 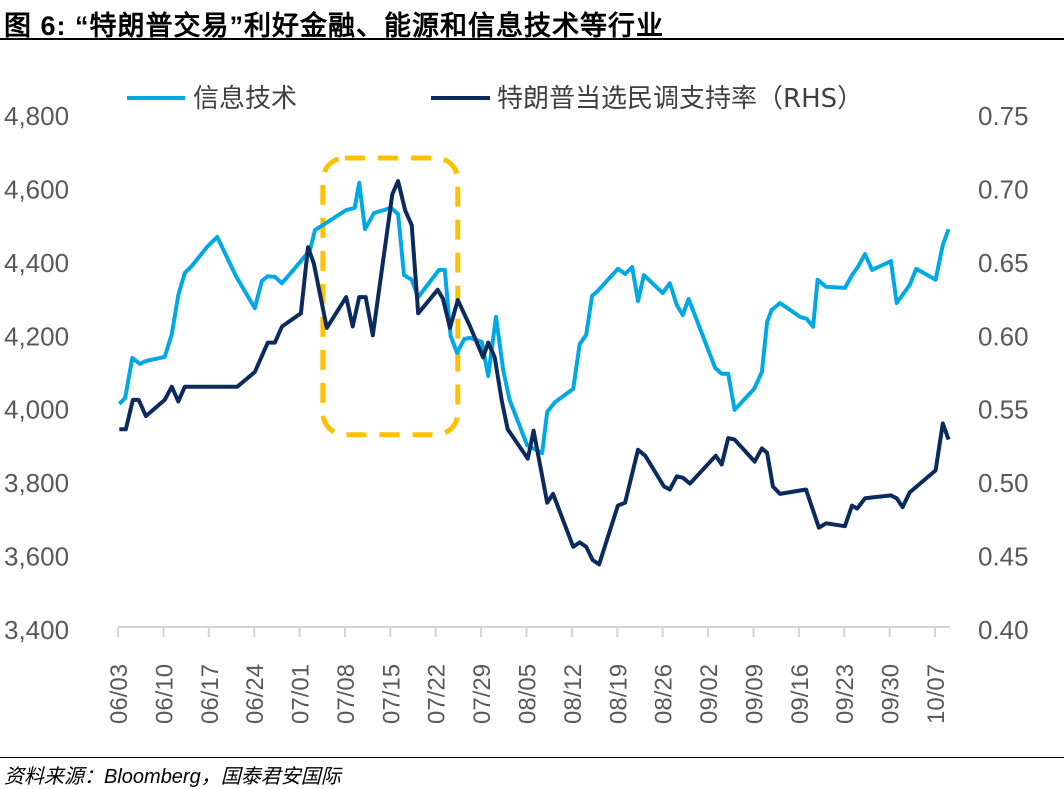 I want to click on x-tick-label: 10/07, so click(x=936, y=694).